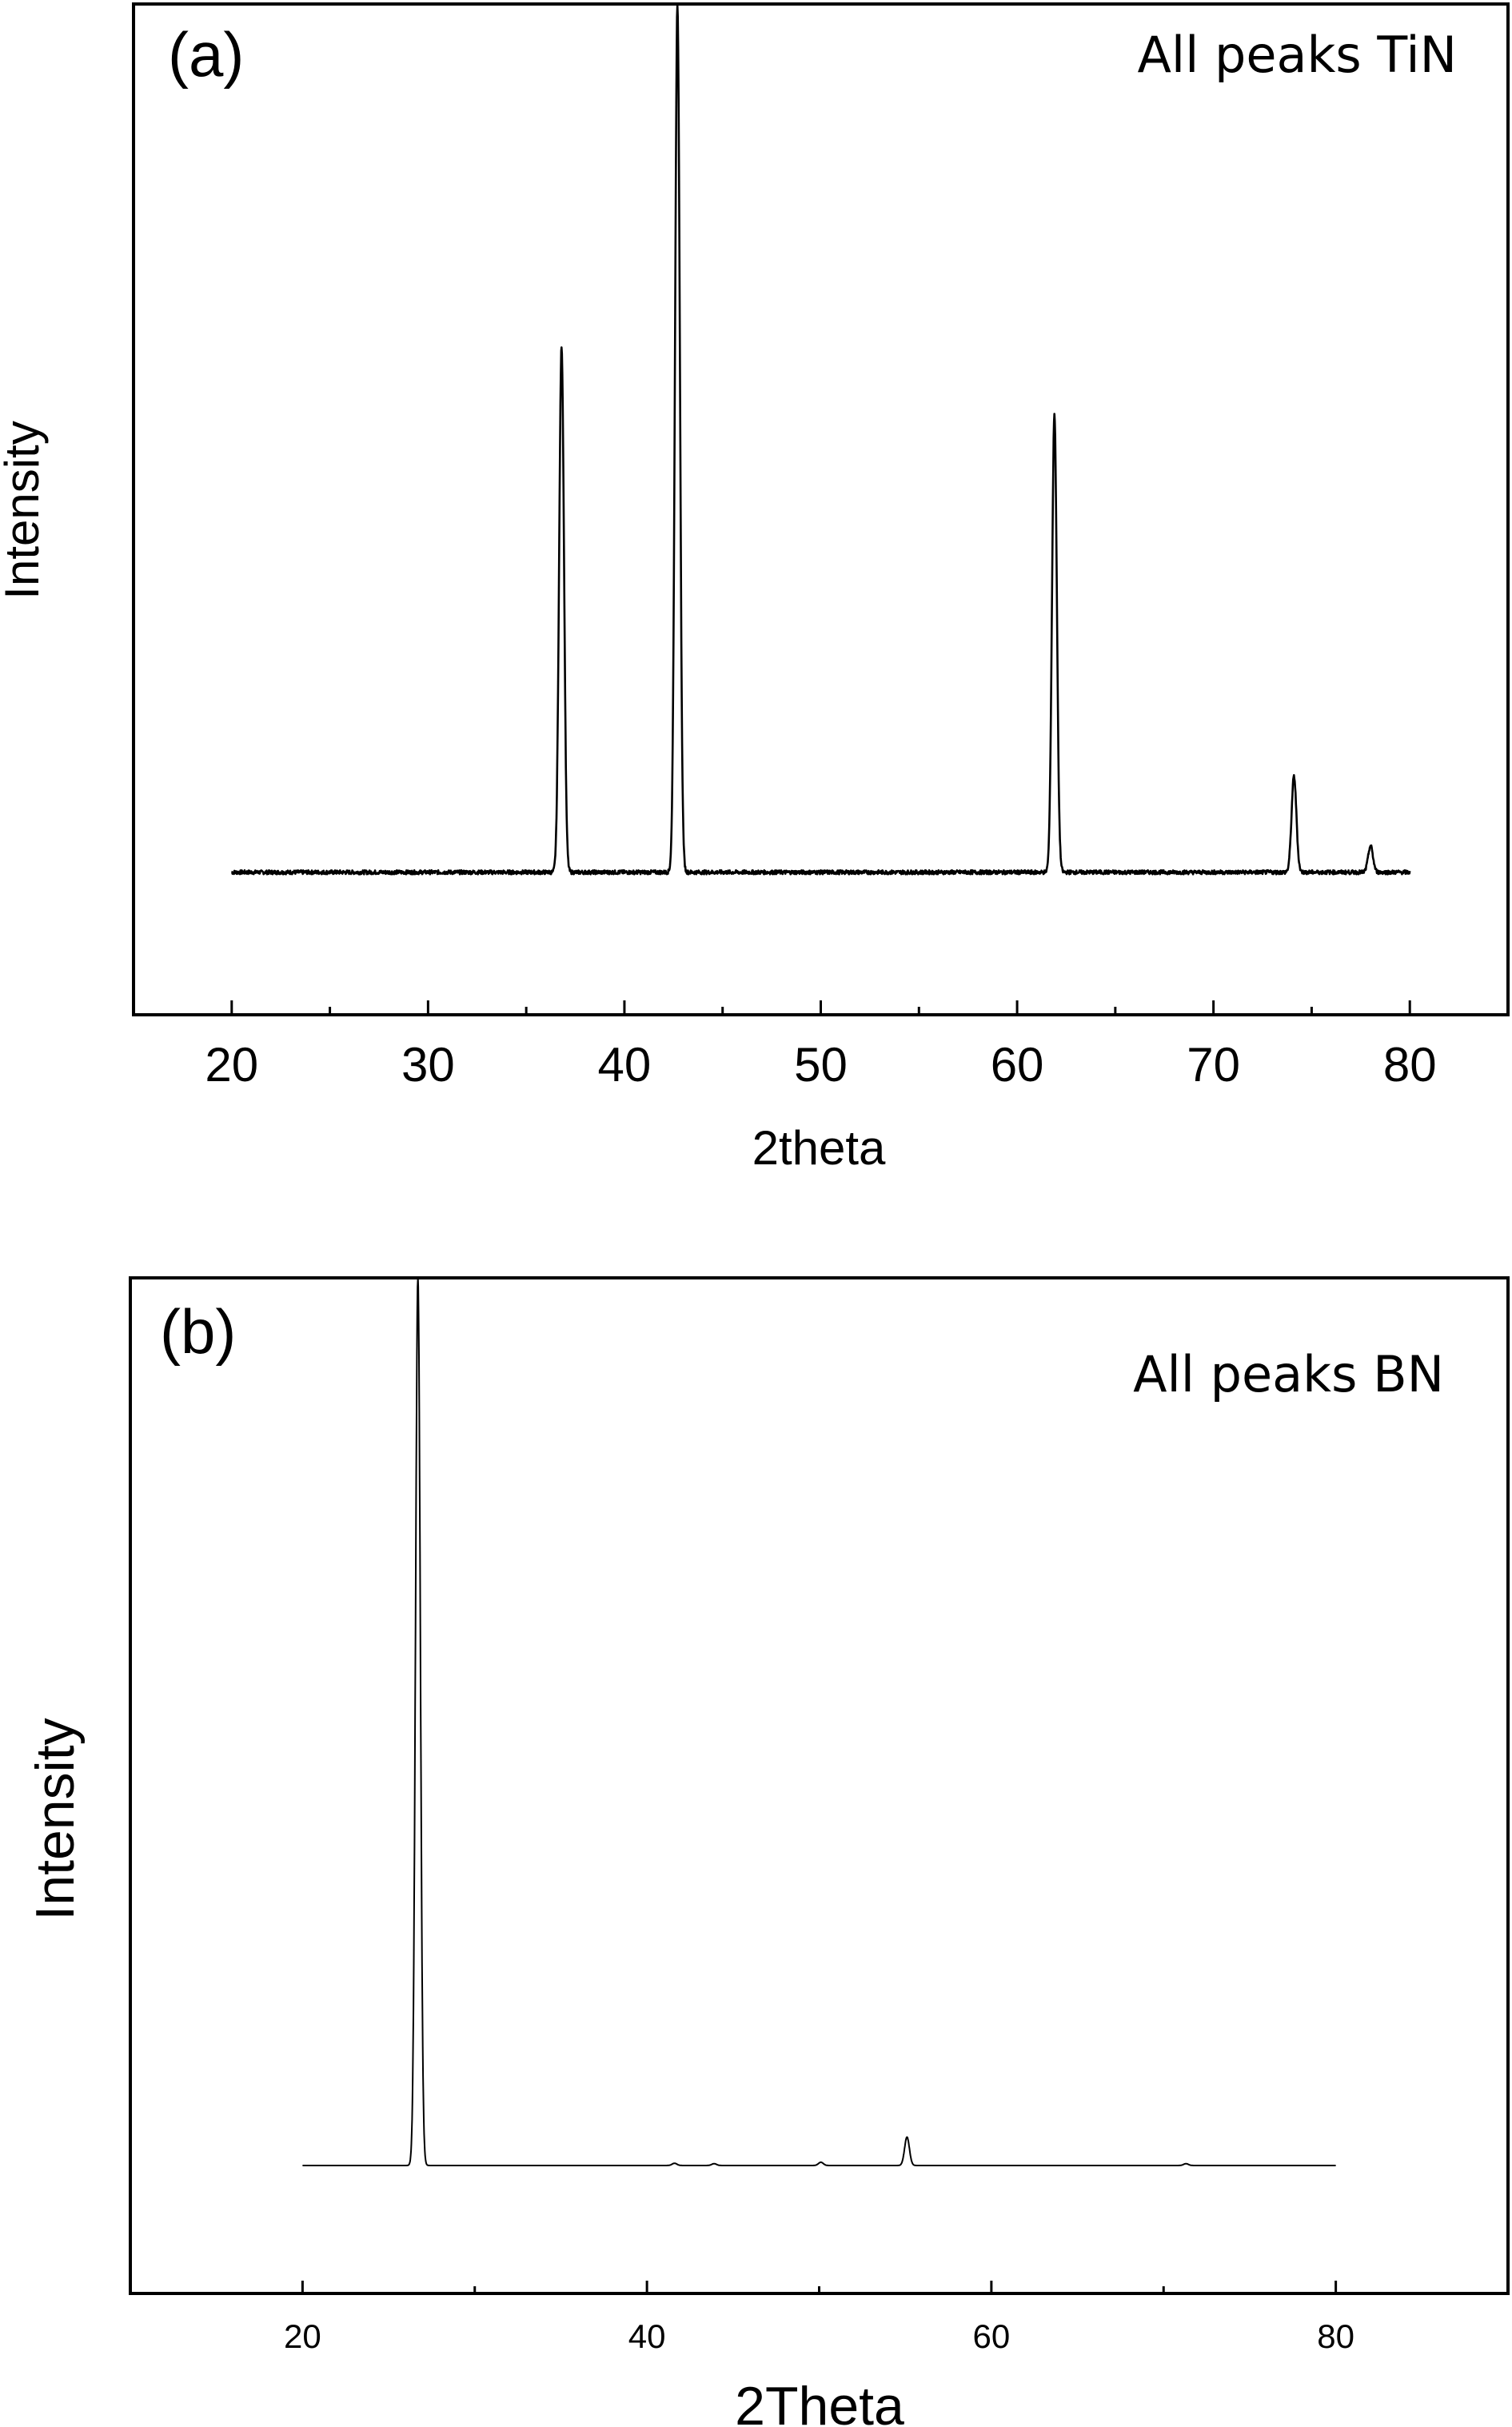 The width and height of the screenshot is (1512, 2427). Describe the element at coordinates (428, 1065) in the screenshot. I see `x-tick-label: 30` at that location.